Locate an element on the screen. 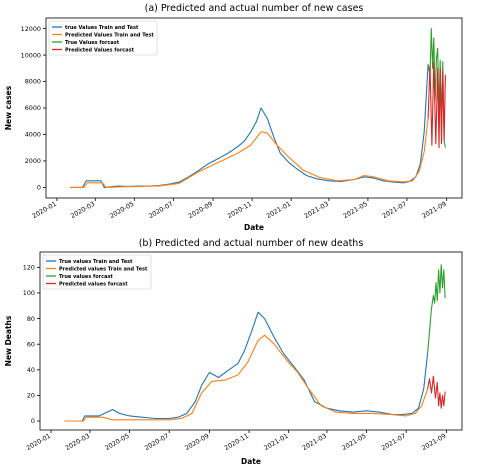 The width and height of the screenshot is (480, 471). y-tick-label: 6000 is located at coordinates (33, 108).